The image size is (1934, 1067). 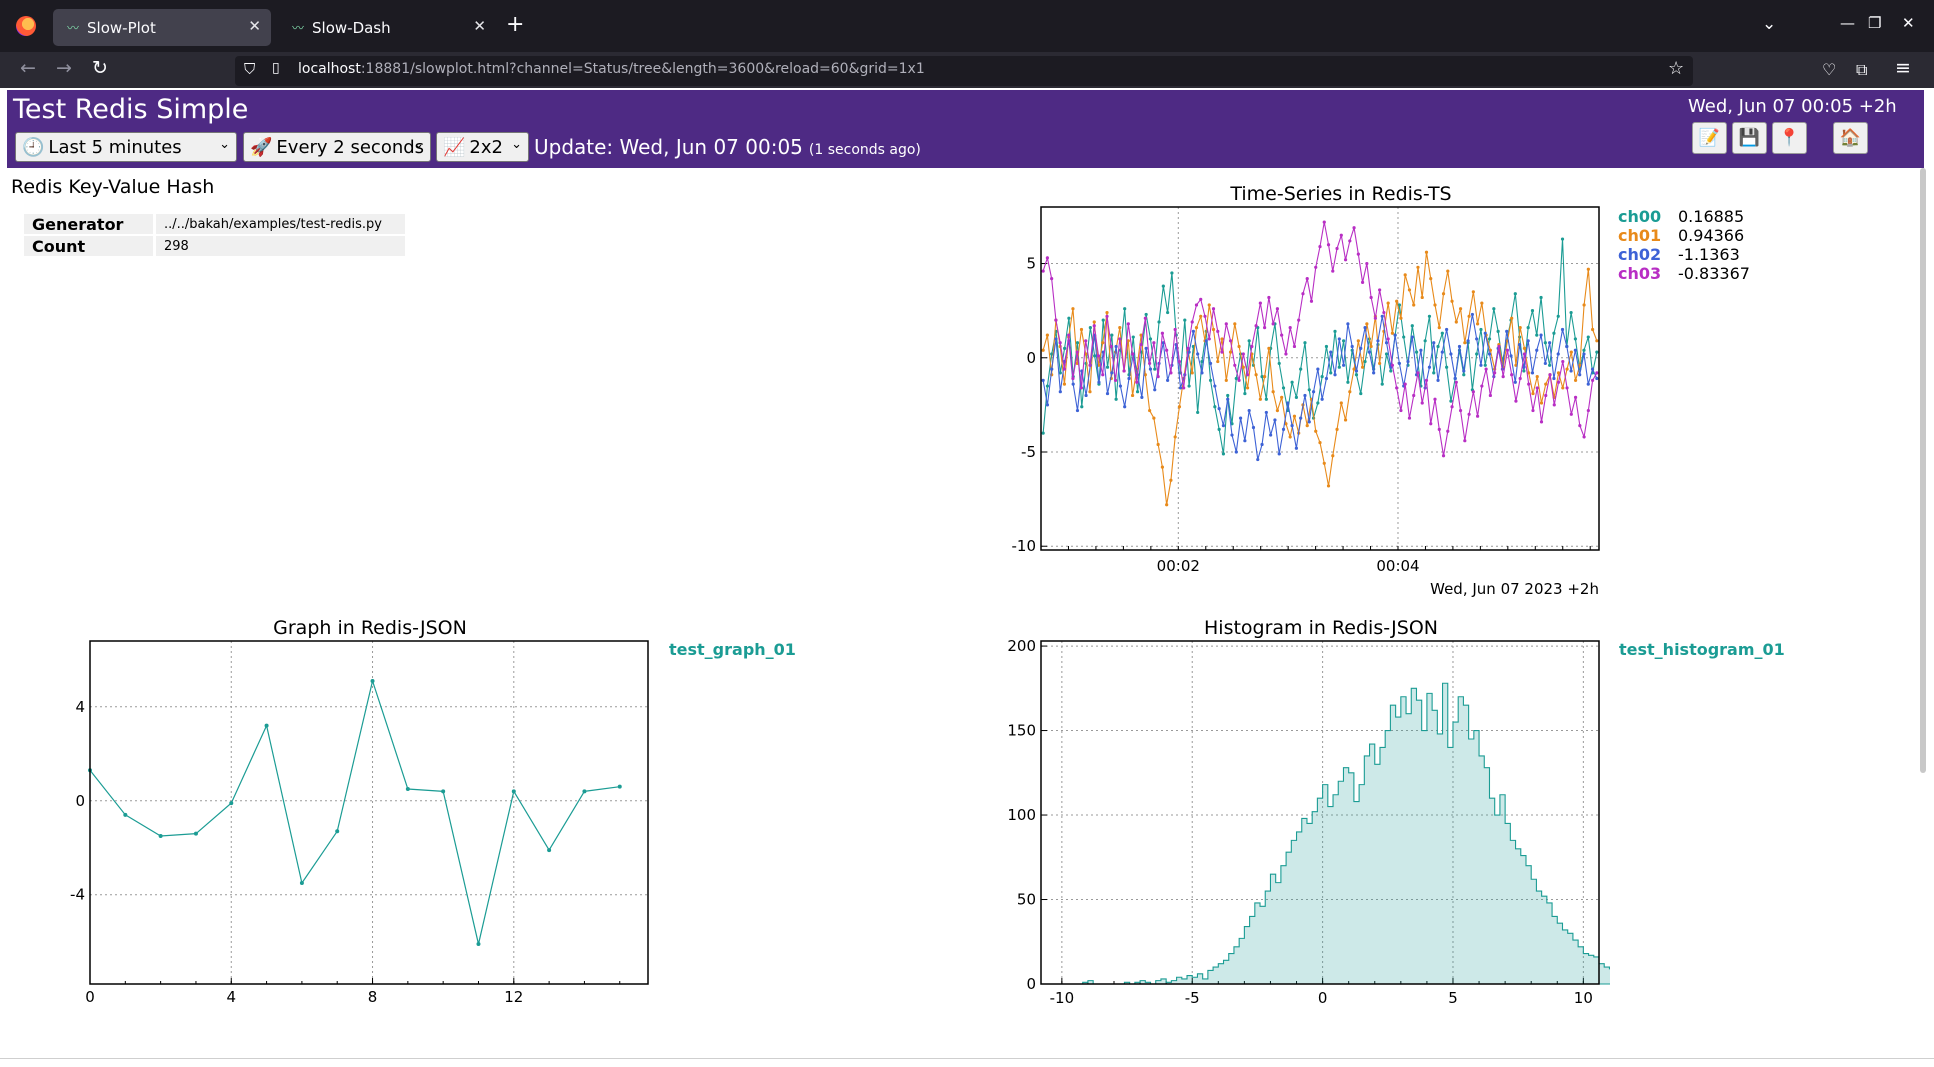 I want to click on graph-plot: 0 4 8 12 4 0 -4, so click(x=350, y=820).